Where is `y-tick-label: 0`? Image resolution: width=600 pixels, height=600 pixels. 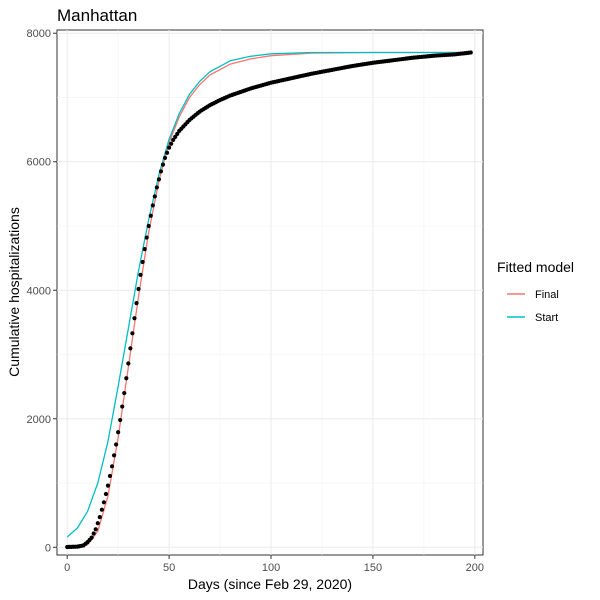 y-tick-label: 0 is located at coordinates (48, 548).